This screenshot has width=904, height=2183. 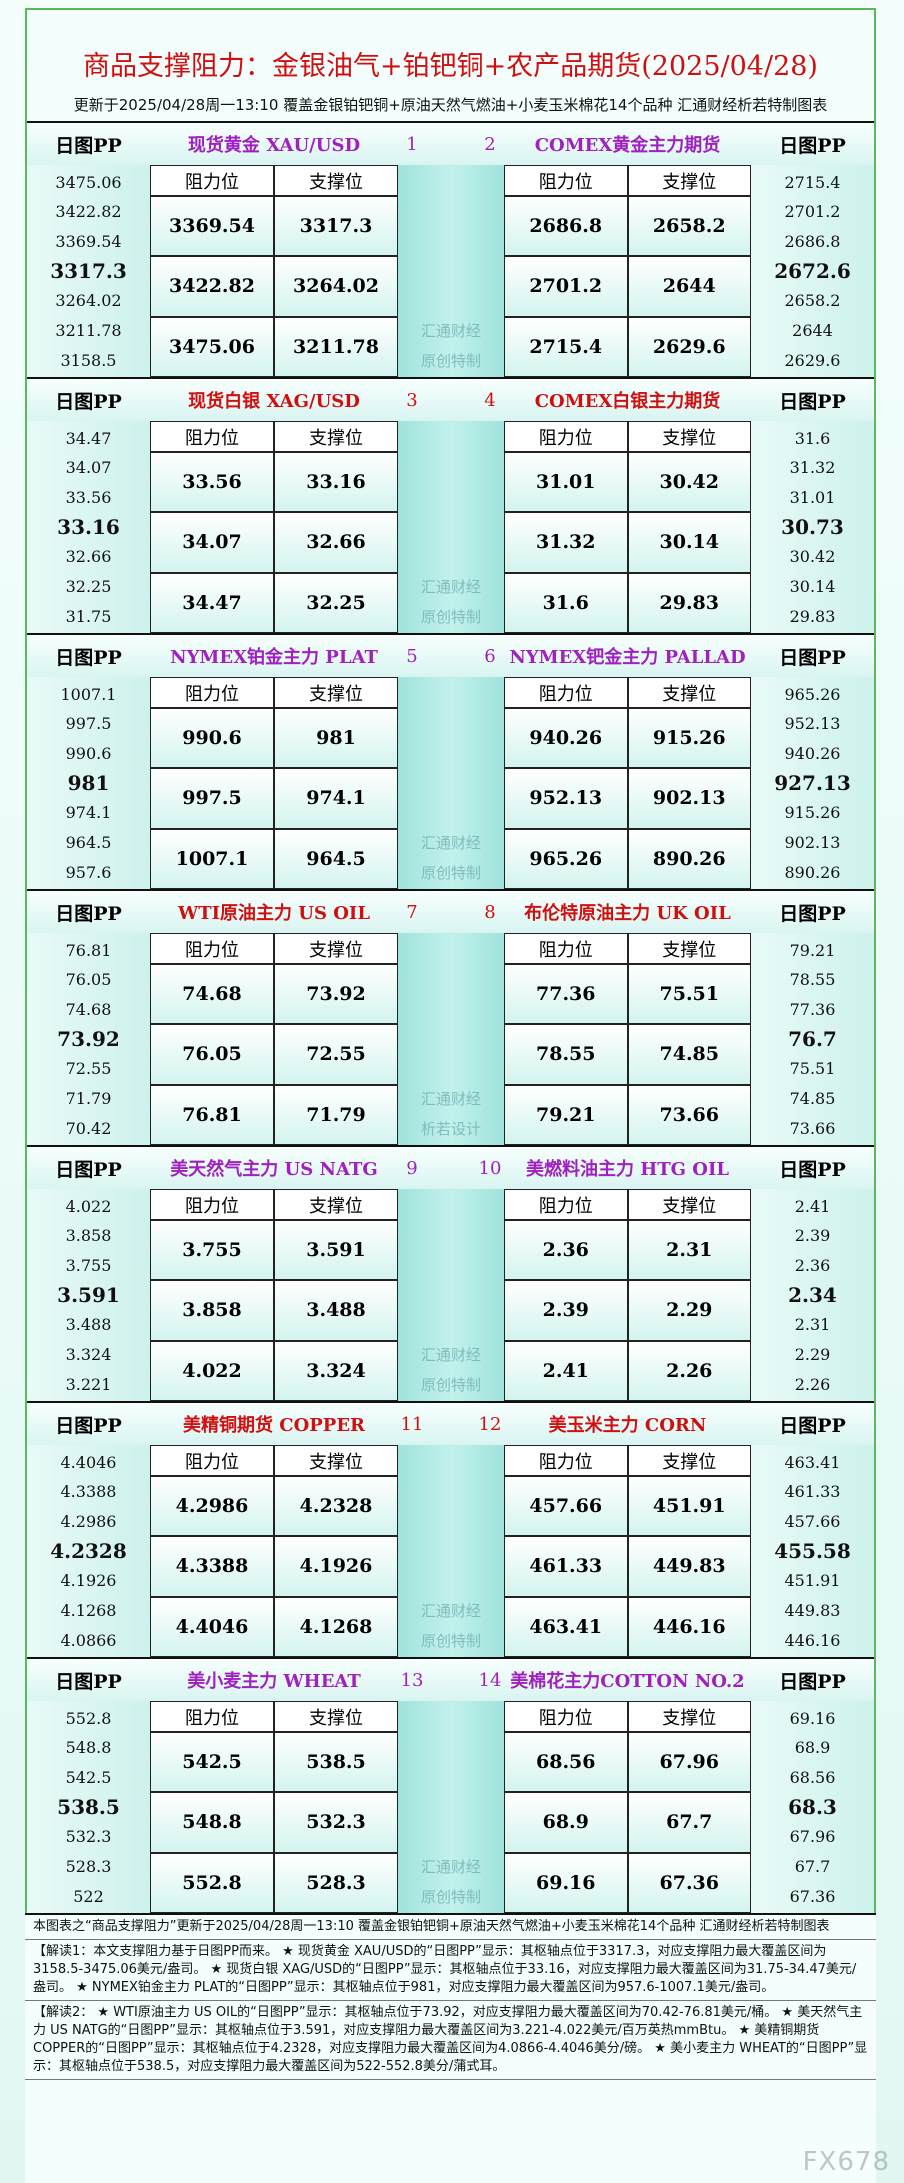 What do you see at coordinates (336, 1054) in the screenshot?
I see `level-cell: 72.55` at bounding box center [336, 1054].